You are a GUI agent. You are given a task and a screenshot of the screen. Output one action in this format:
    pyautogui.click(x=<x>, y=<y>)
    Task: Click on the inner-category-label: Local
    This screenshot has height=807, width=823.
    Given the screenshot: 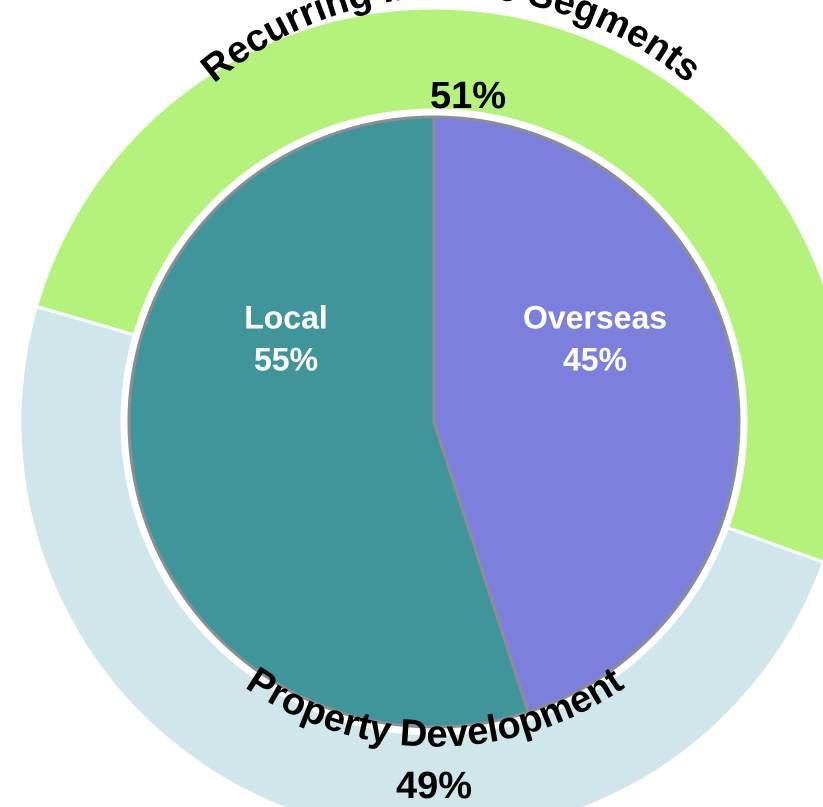 What is the action you would take?
    pyautogui.click(x=286, y=317)
    